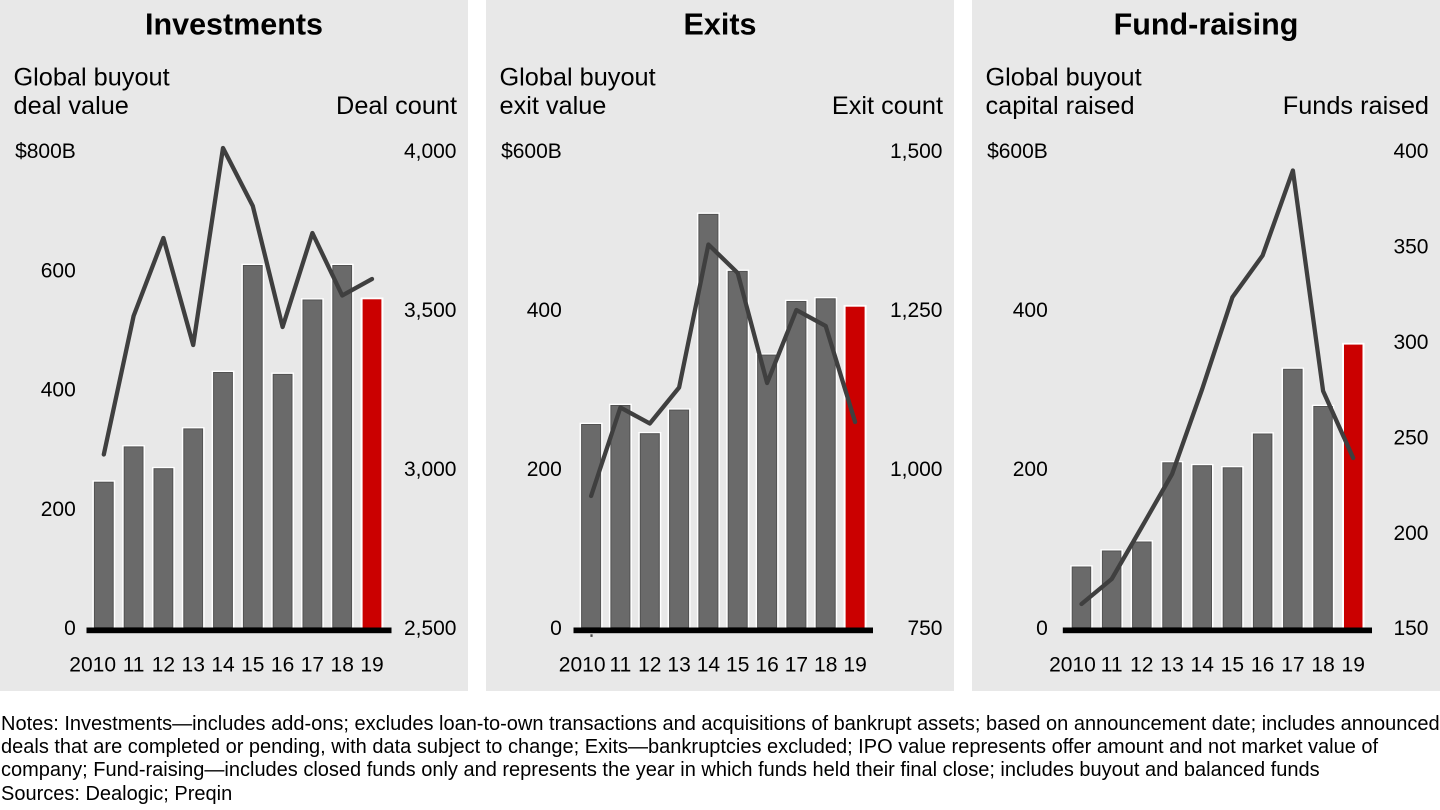 Image resolution: width=1440 pixels, height=810 pixels. What do you see at coordinates (1206, 25) in the screenshot?
I see `svg-text: Fund-raising` at bounding box center [1206, 25].